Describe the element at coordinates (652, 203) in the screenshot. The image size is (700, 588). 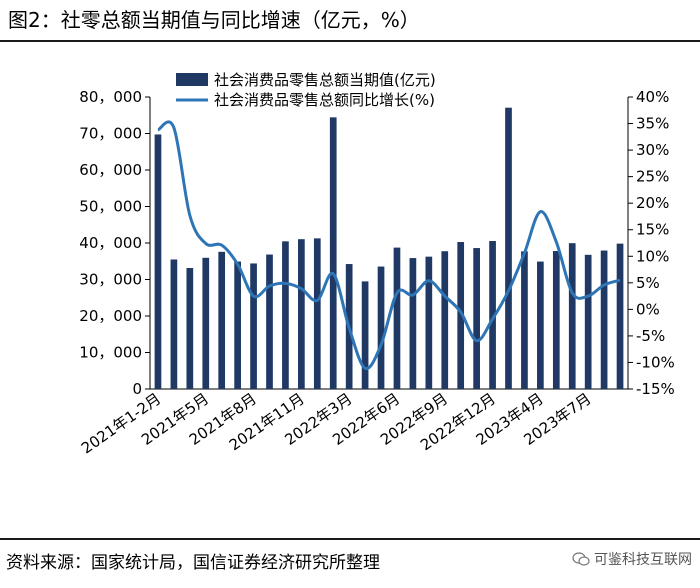
I see `y-right-tick-label: 20%` at that location.